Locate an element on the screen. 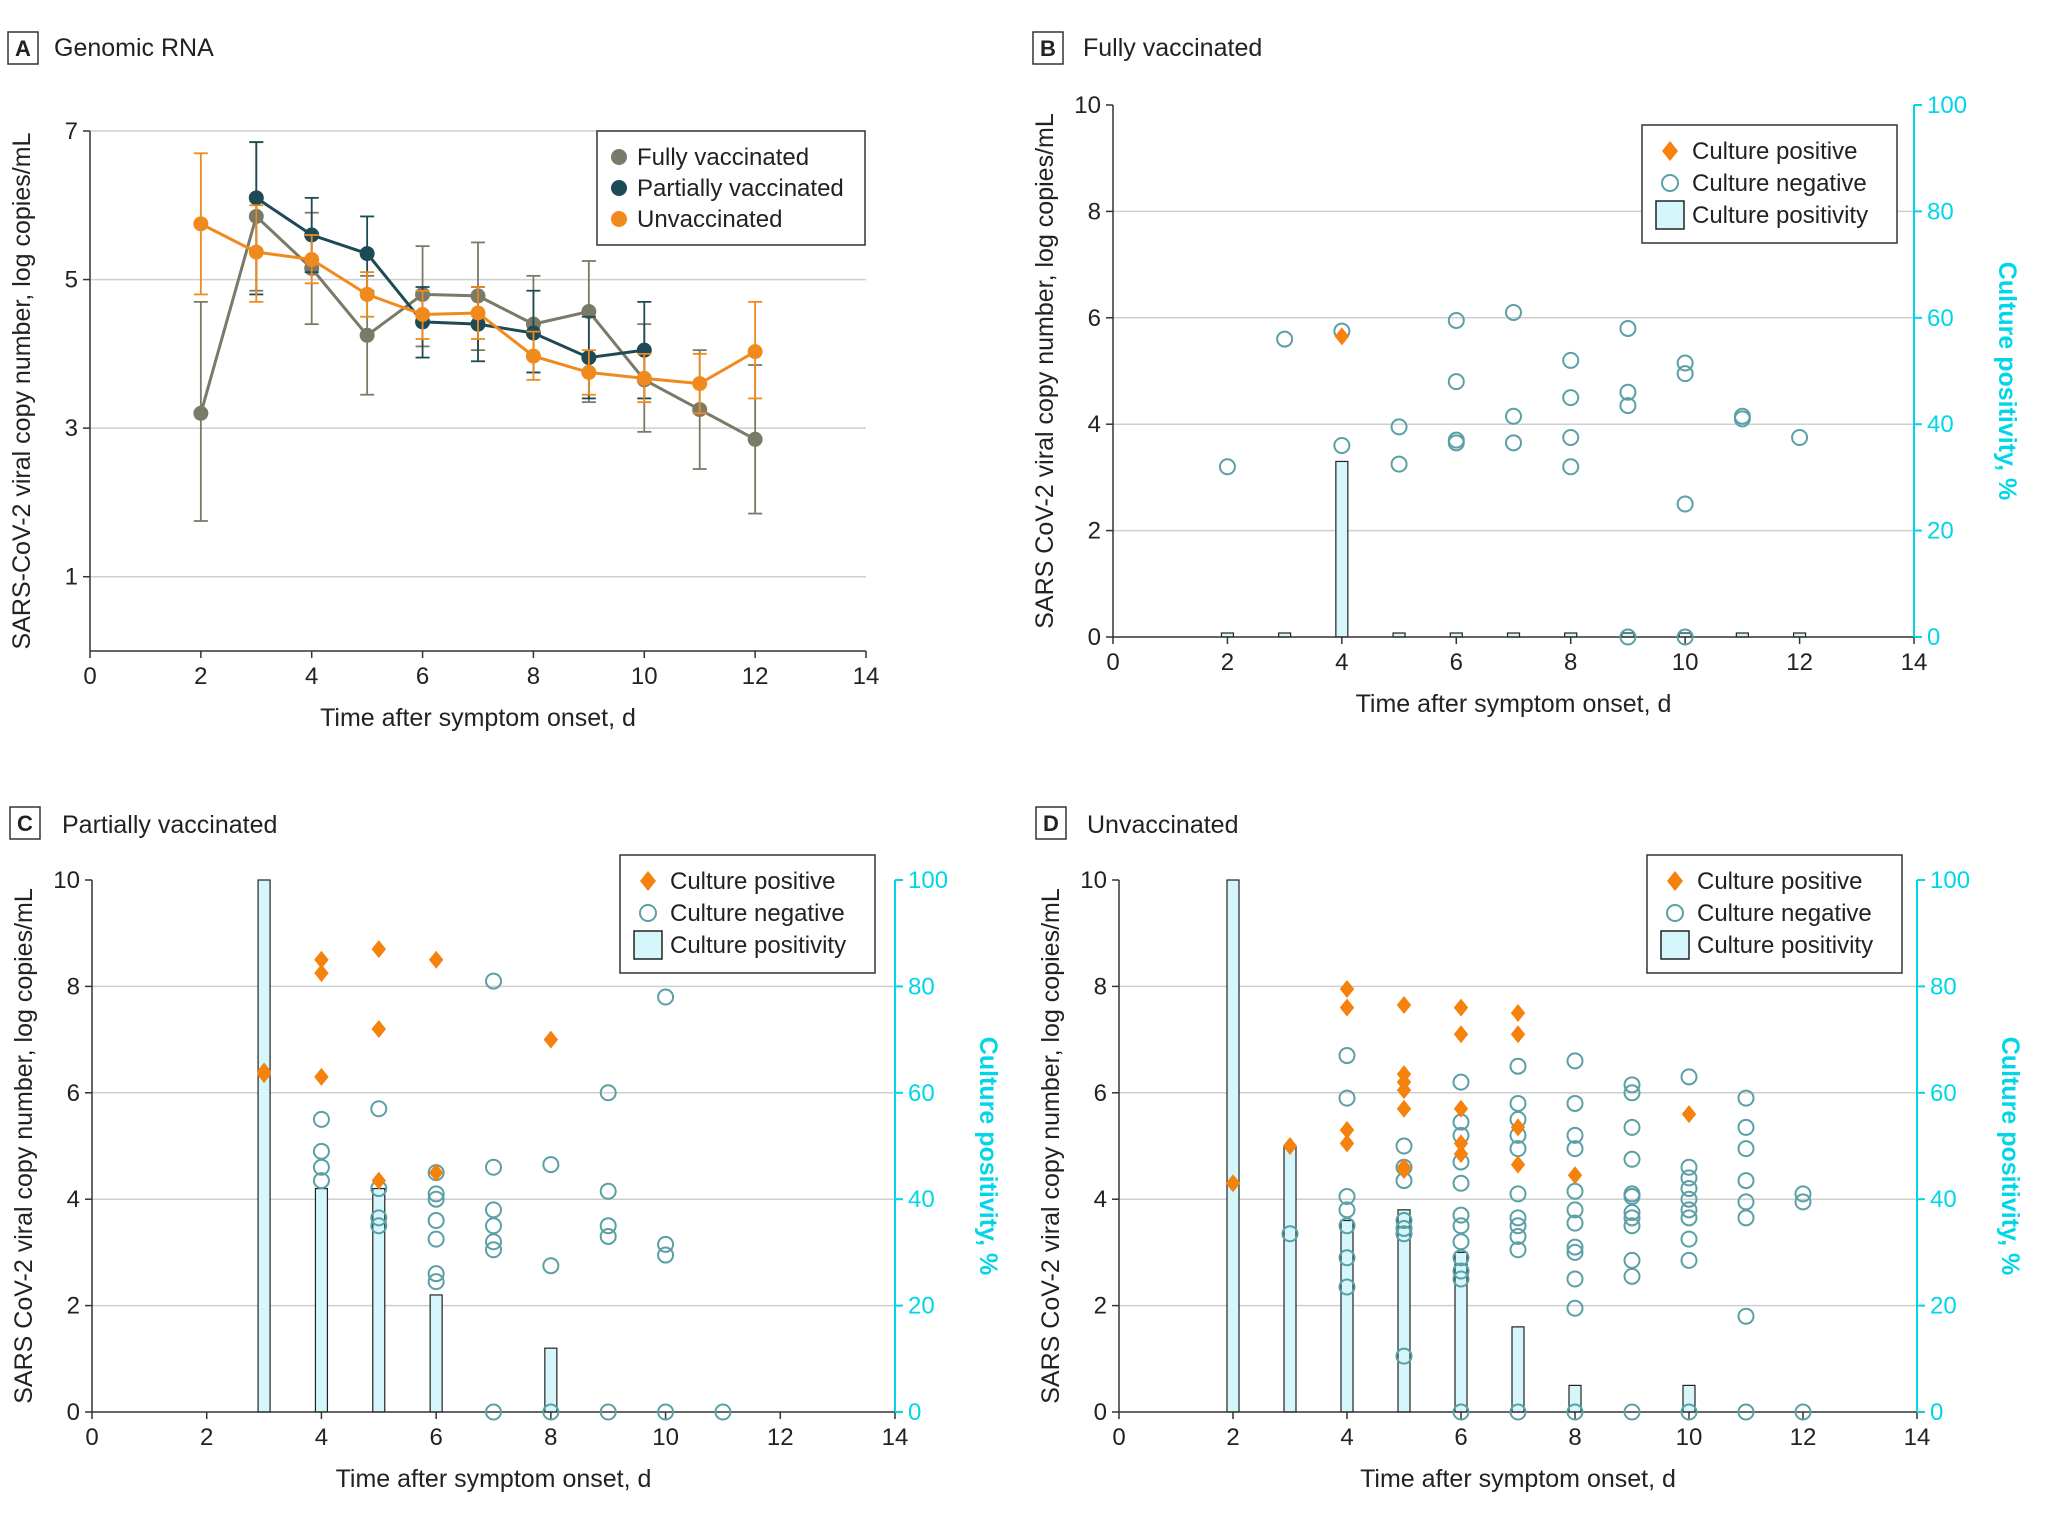  panel-title: Unvaccinated is located at coordinates (1162, 825).